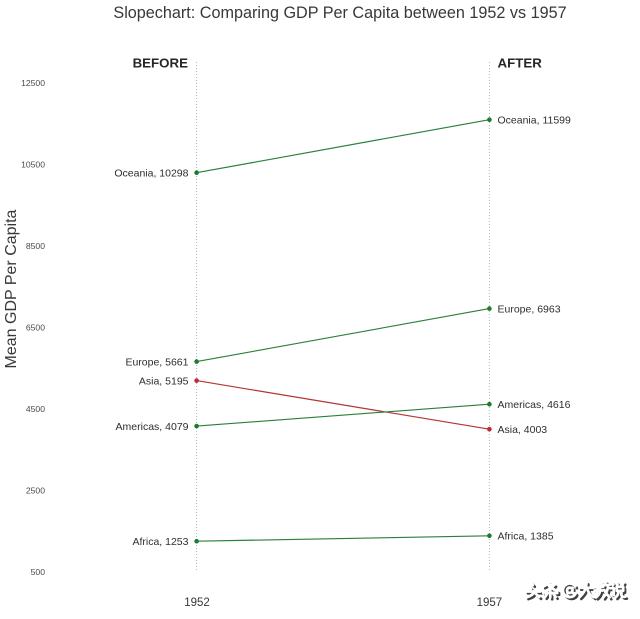  What do you see at coordinates (520, 63) in the screenshot?
I see `svg-text: AFTER` at bounding box center [520, 63].